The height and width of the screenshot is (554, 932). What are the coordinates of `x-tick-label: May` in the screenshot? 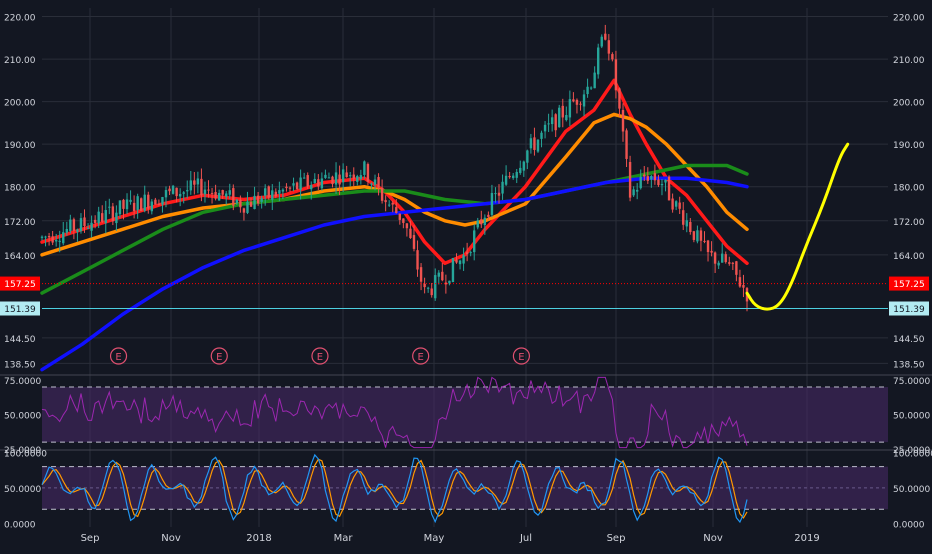 It's located at (434, 538).